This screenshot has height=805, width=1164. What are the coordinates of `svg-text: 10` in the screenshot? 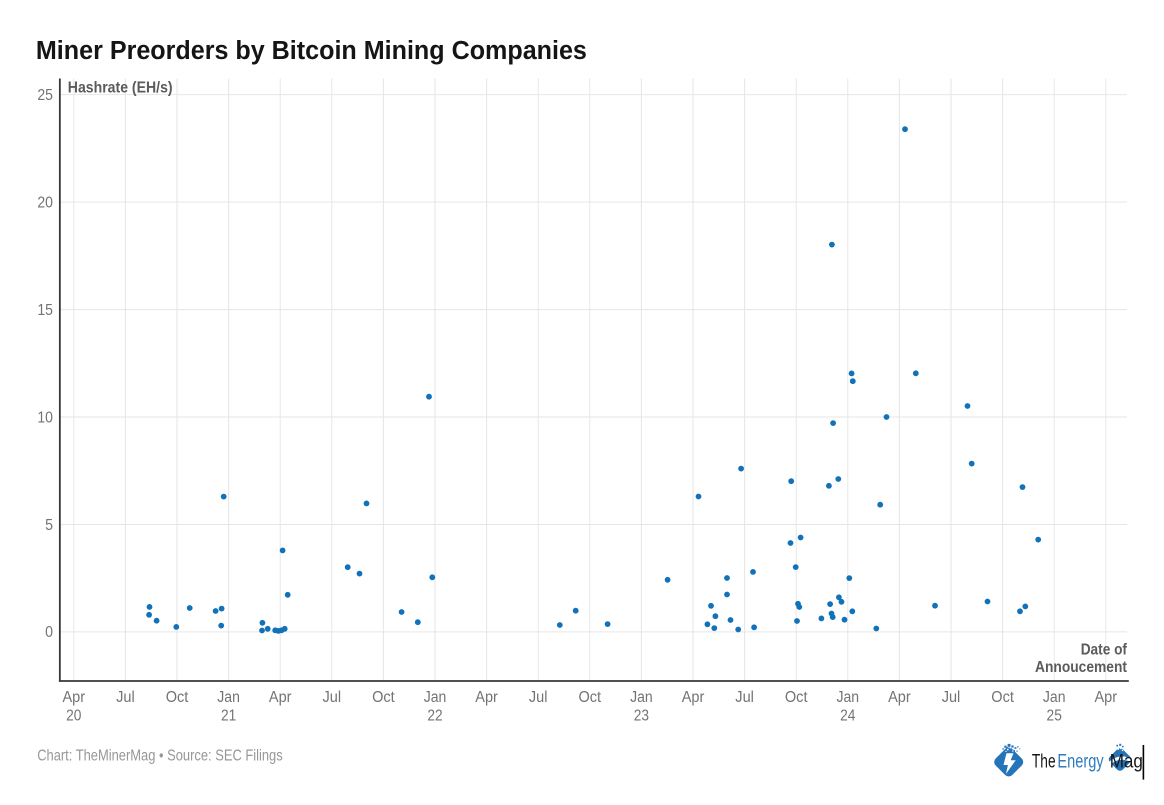 It's located at (45, 417).